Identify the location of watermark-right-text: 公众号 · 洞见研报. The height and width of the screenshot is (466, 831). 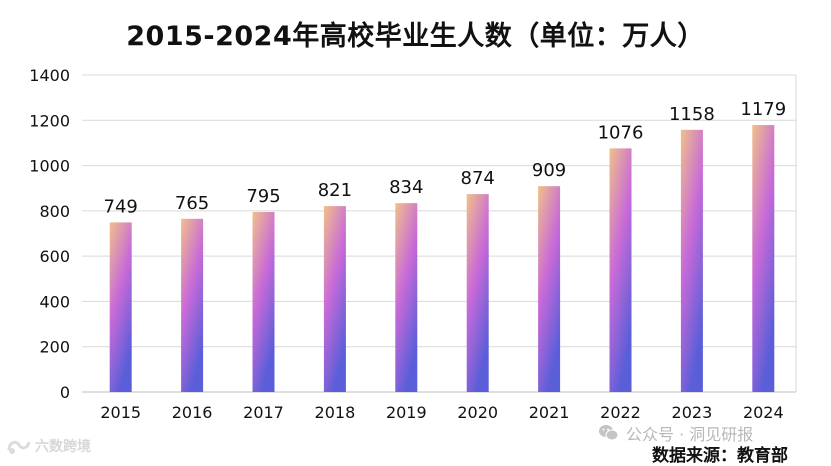
(690, 434).